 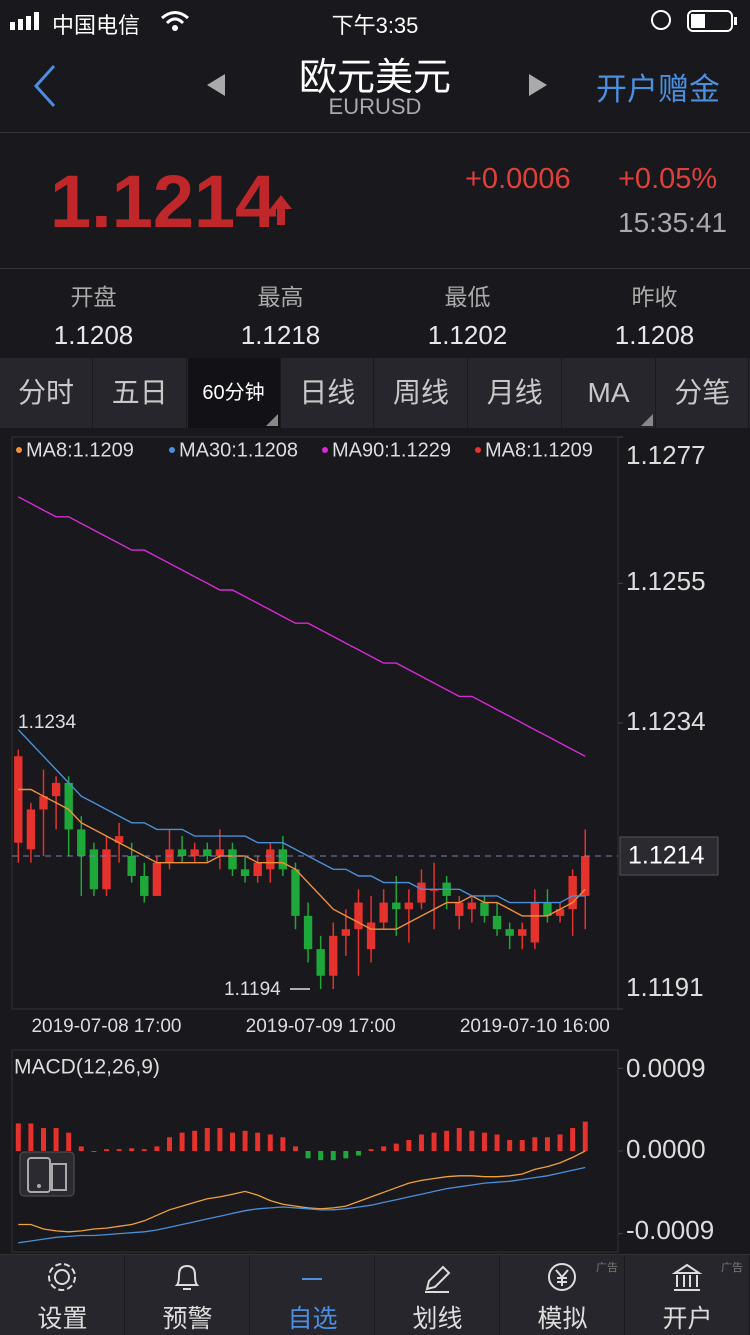 What do you see at coordinates (47, 1174) in the screenshot?
I see `rotate-button` at bounding box center [47, 1174].